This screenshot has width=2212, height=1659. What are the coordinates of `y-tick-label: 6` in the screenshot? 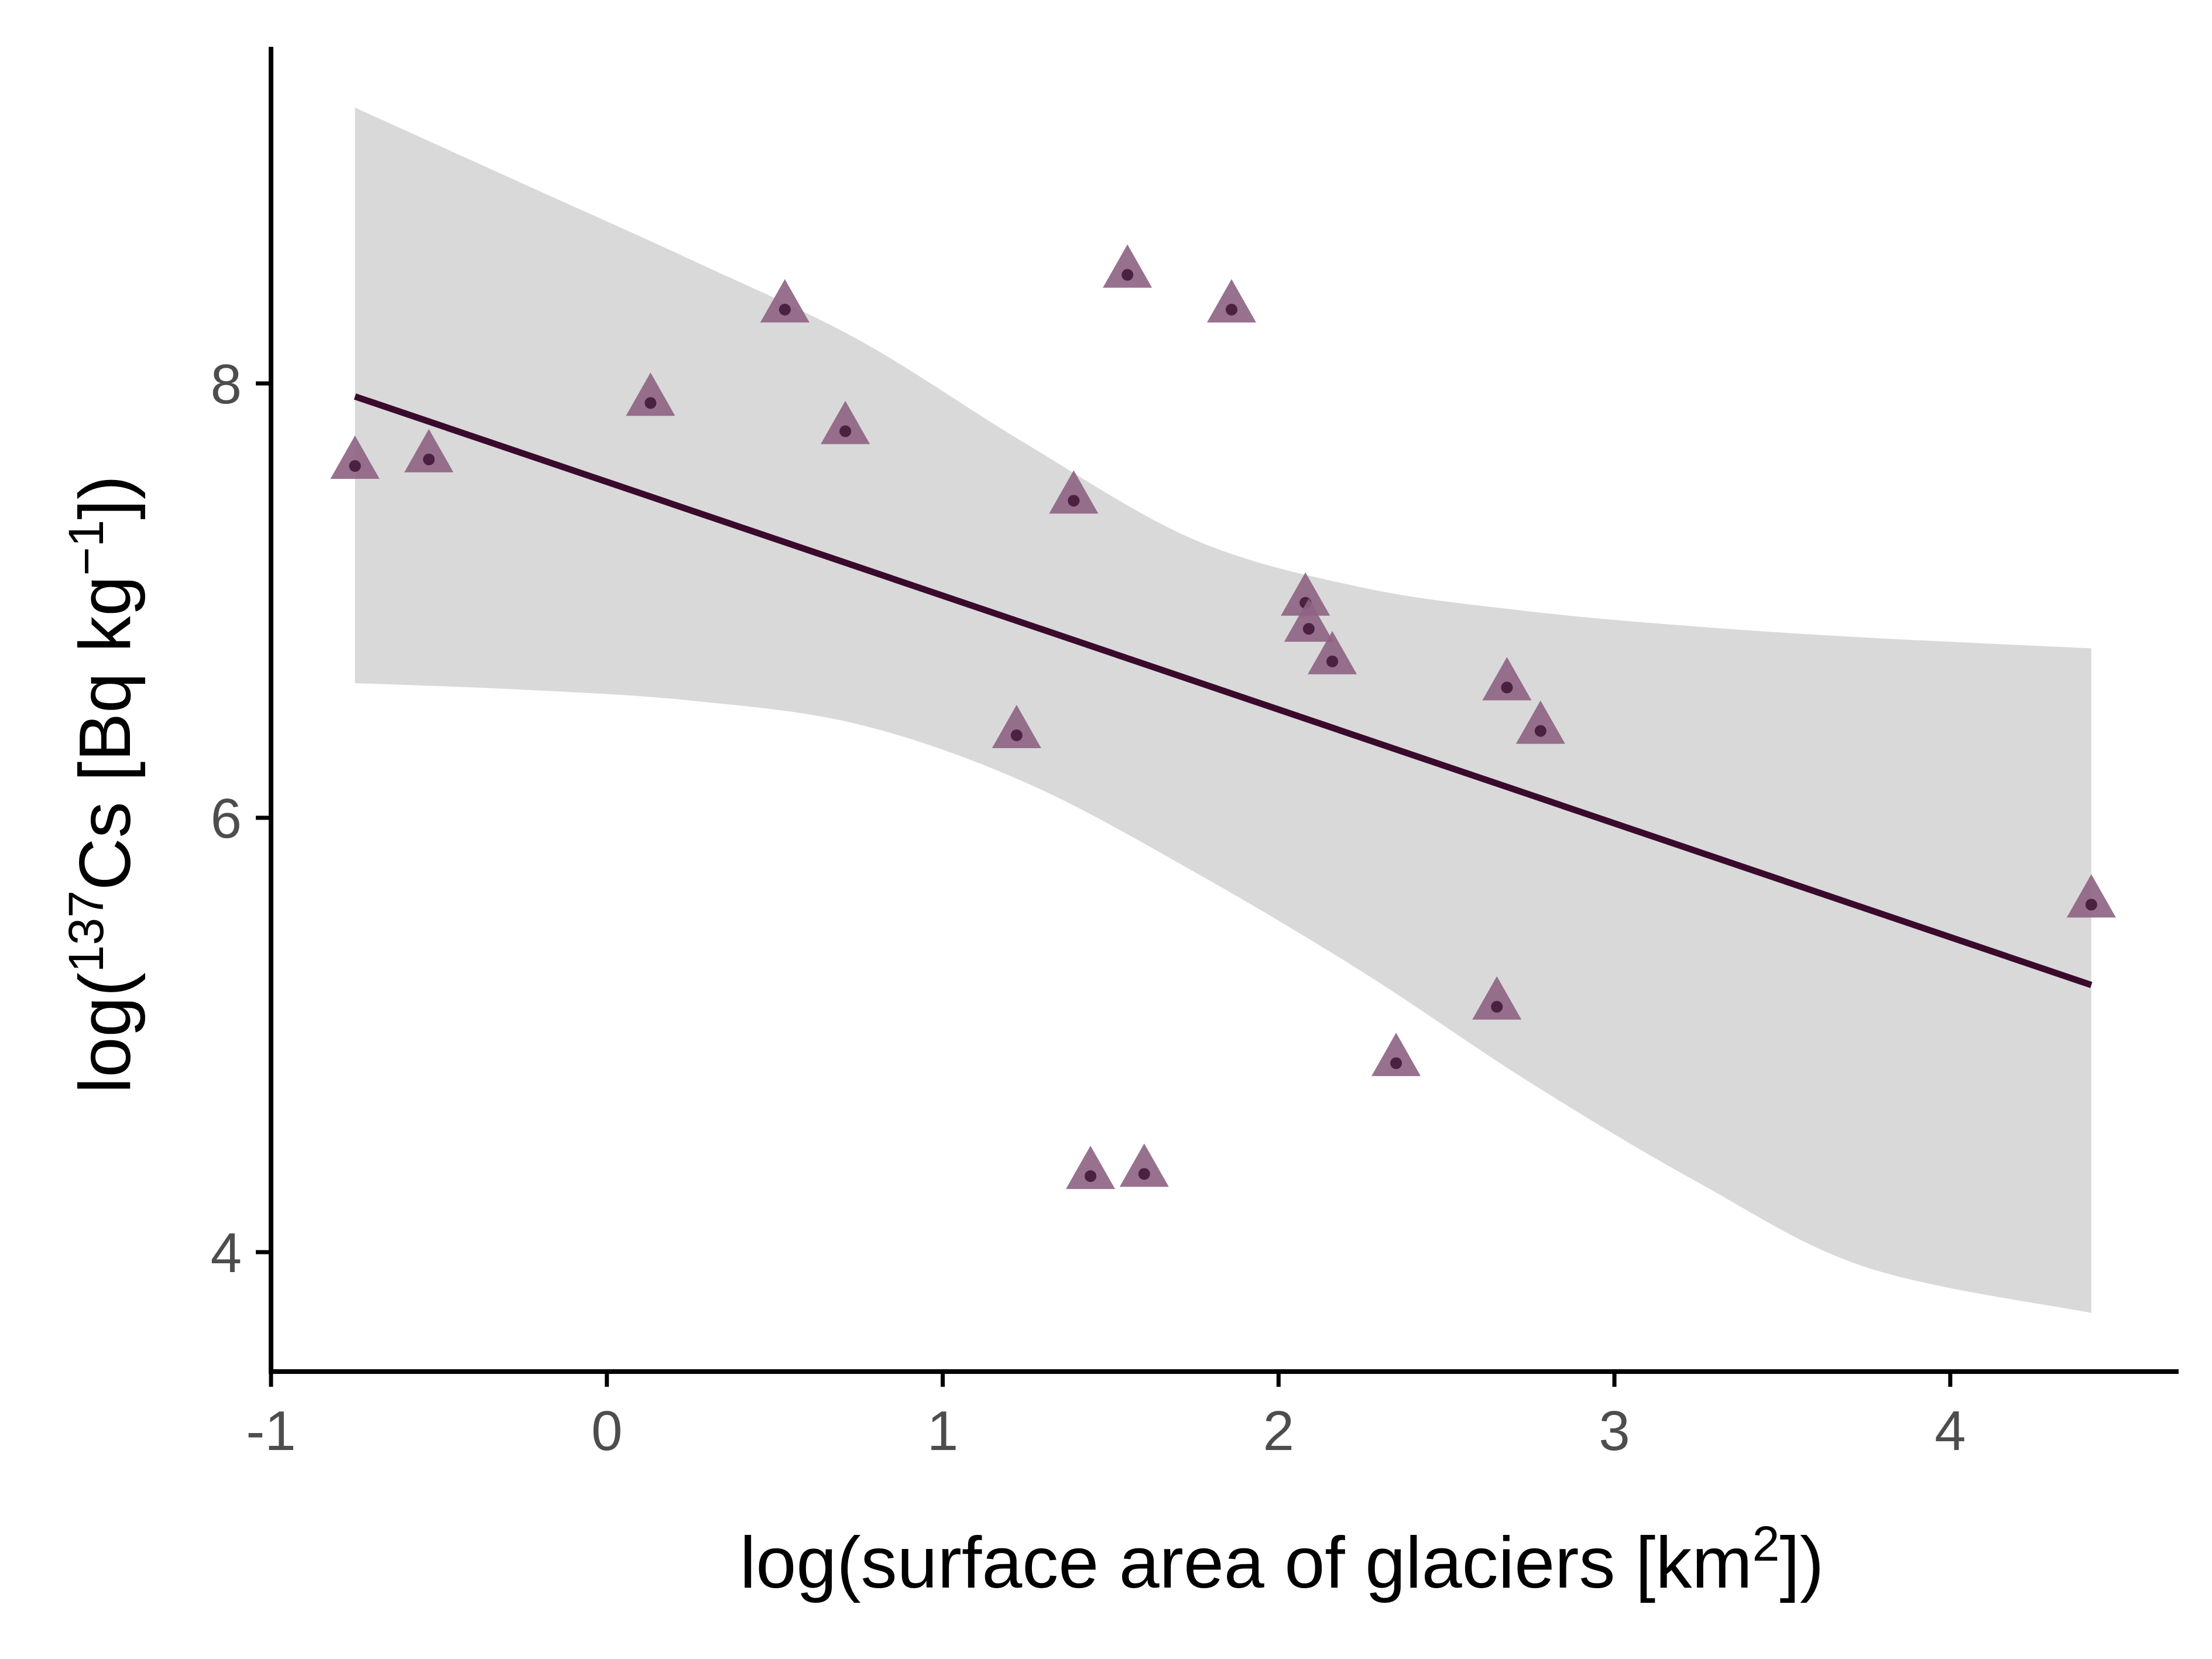 It's located at (226, 818).